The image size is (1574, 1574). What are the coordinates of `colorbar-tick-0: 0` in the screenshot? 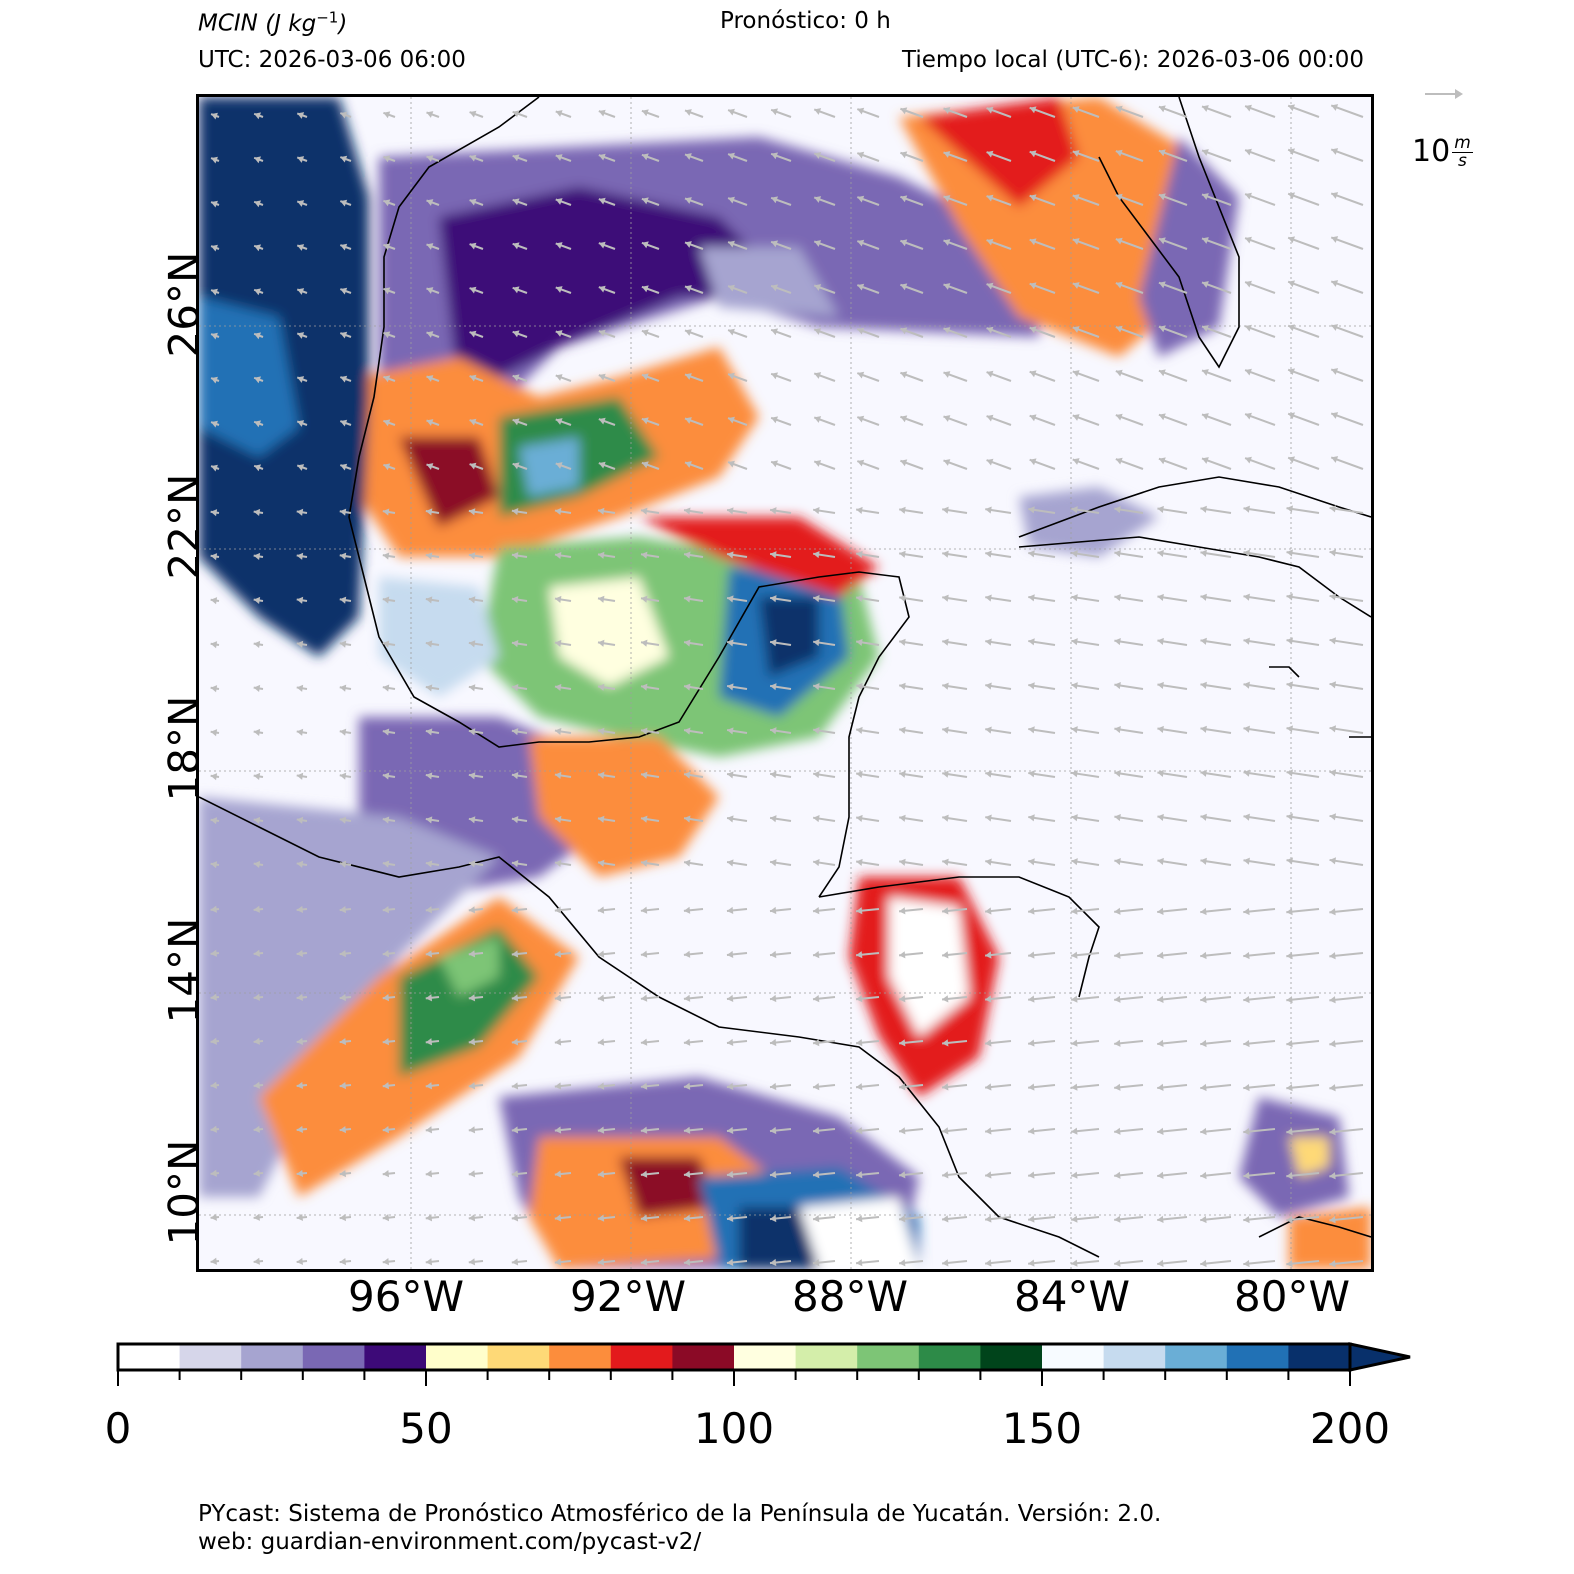 It's located at (118, 1428).